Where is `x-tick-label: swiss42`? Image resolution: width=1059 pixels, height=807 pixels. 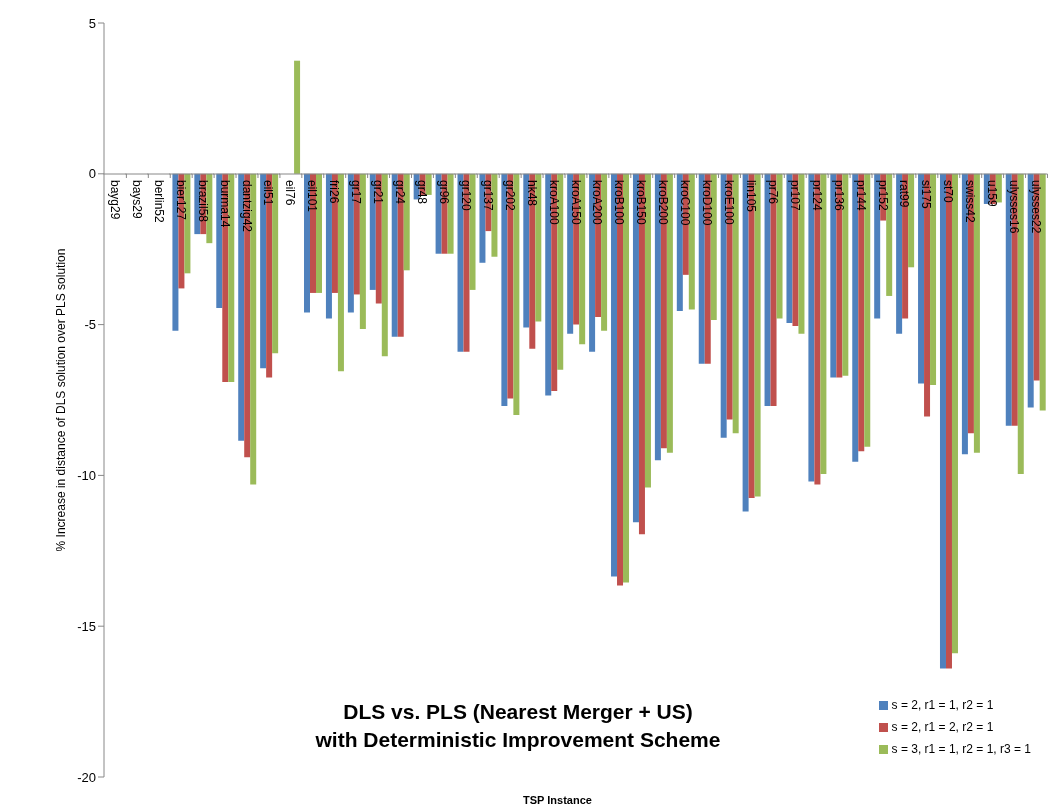 x-tick-label: swiss42 is located at coordinates (970, 202).